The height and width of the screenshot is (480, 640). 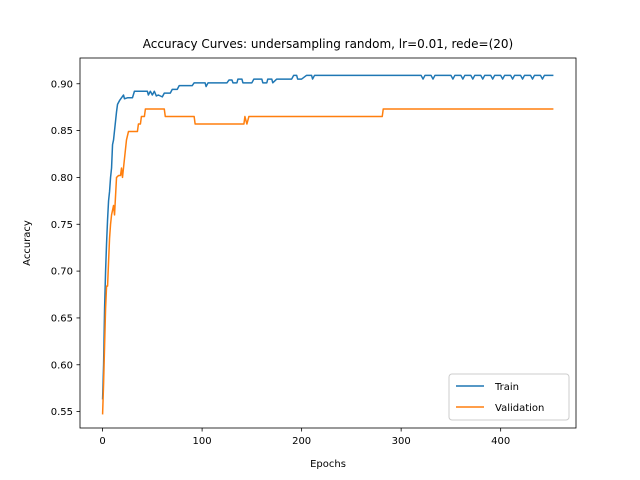 What do you see at coordinates (509, 397) in the screenshot?
I see `legend: Train Validation` at bounding box center [509, 397].